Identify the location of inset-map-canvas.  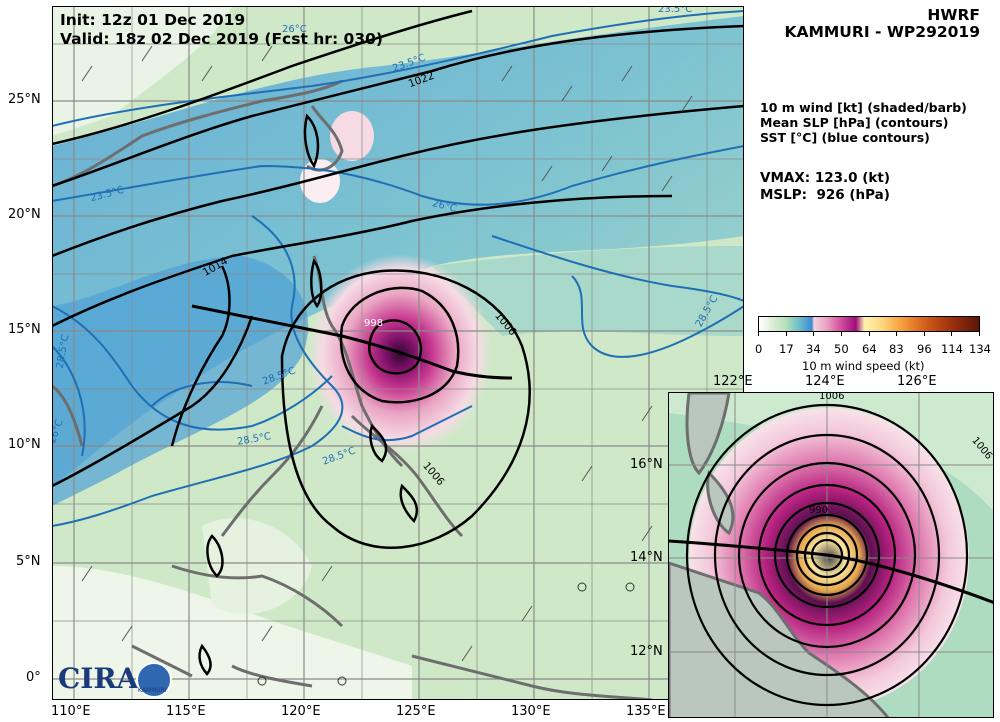
(831, 555).